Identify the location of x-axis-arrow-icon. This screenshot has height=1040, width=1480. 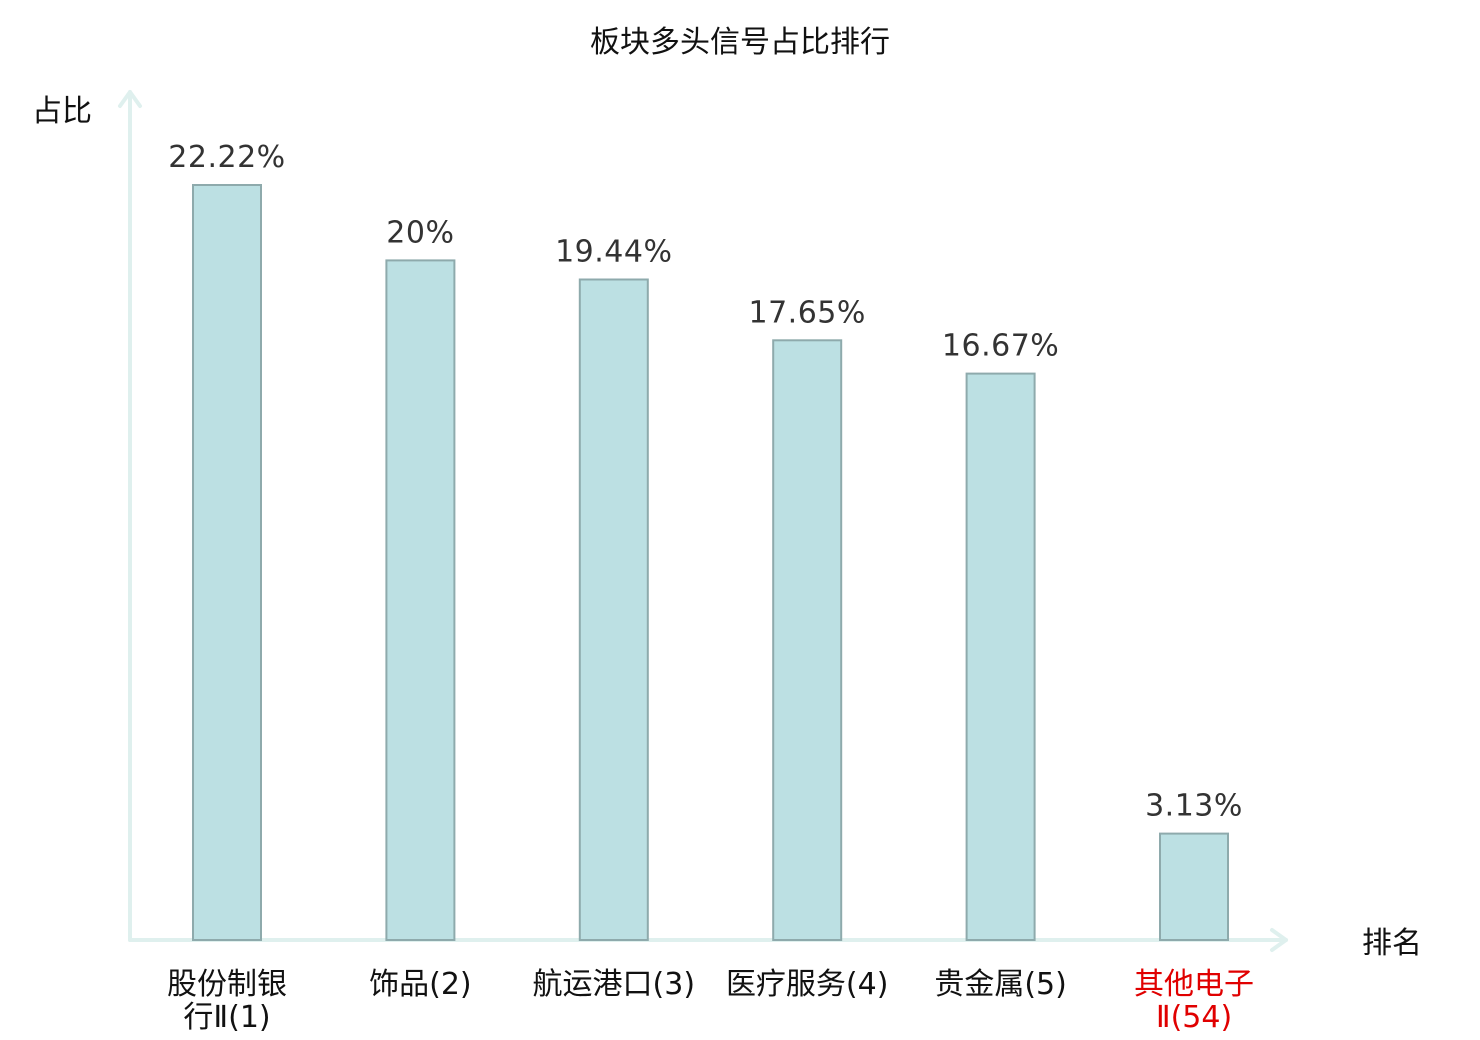
(1279, 940).